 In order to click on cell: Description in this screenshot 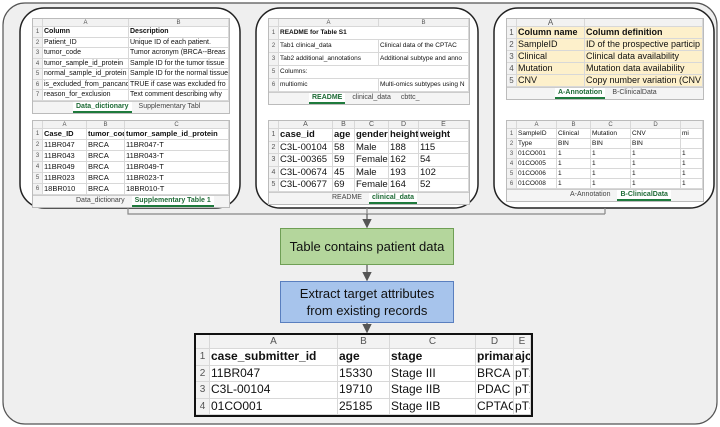, I will do `click(179, 32)`.